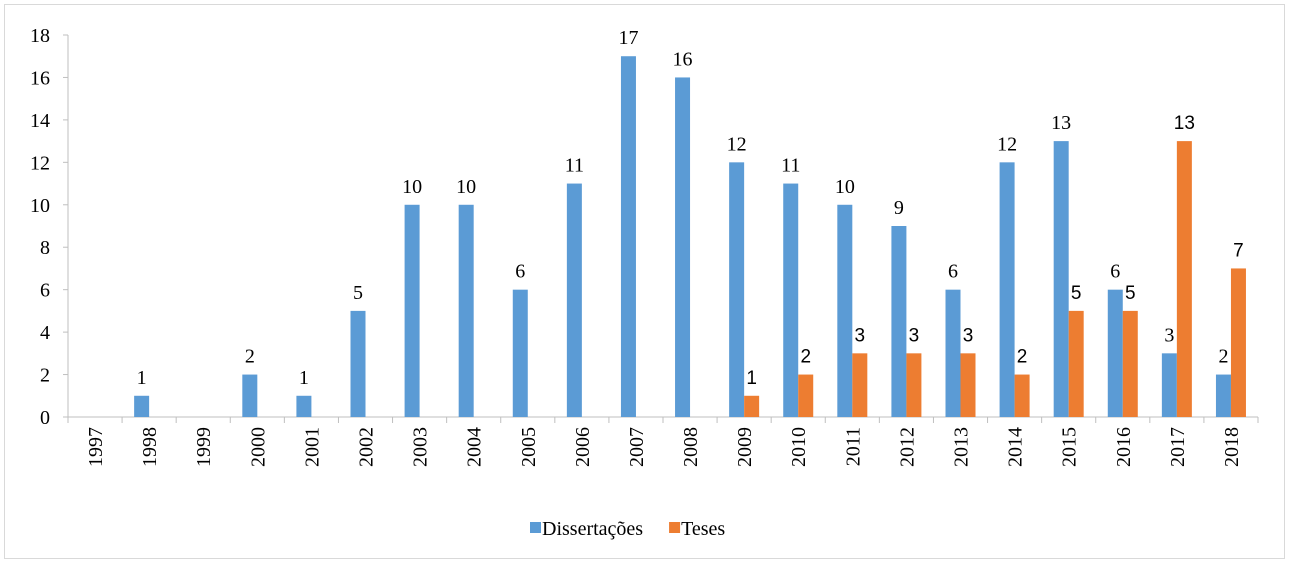 The width and height of the screenshot is (1289, 563). What do you see at coordinates (529, 447) in the screenshot?
I see `x-tick-label: 2005` at bounding box center [529, 447].